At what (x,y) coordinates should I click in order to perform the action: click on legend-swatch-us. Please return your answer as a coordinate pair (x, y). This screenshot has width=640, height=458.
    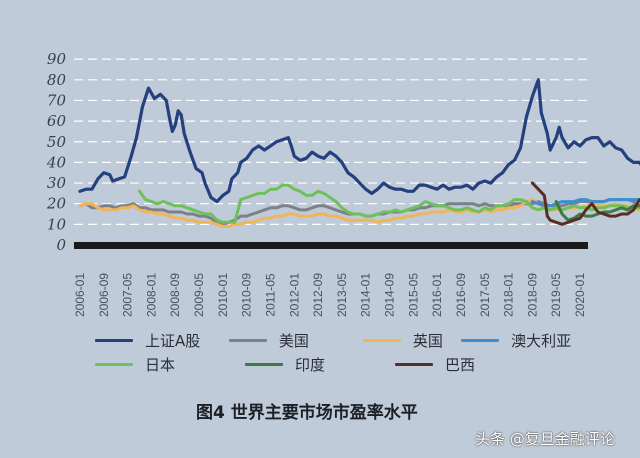
    Looking at the image, I should click on (247, 340).